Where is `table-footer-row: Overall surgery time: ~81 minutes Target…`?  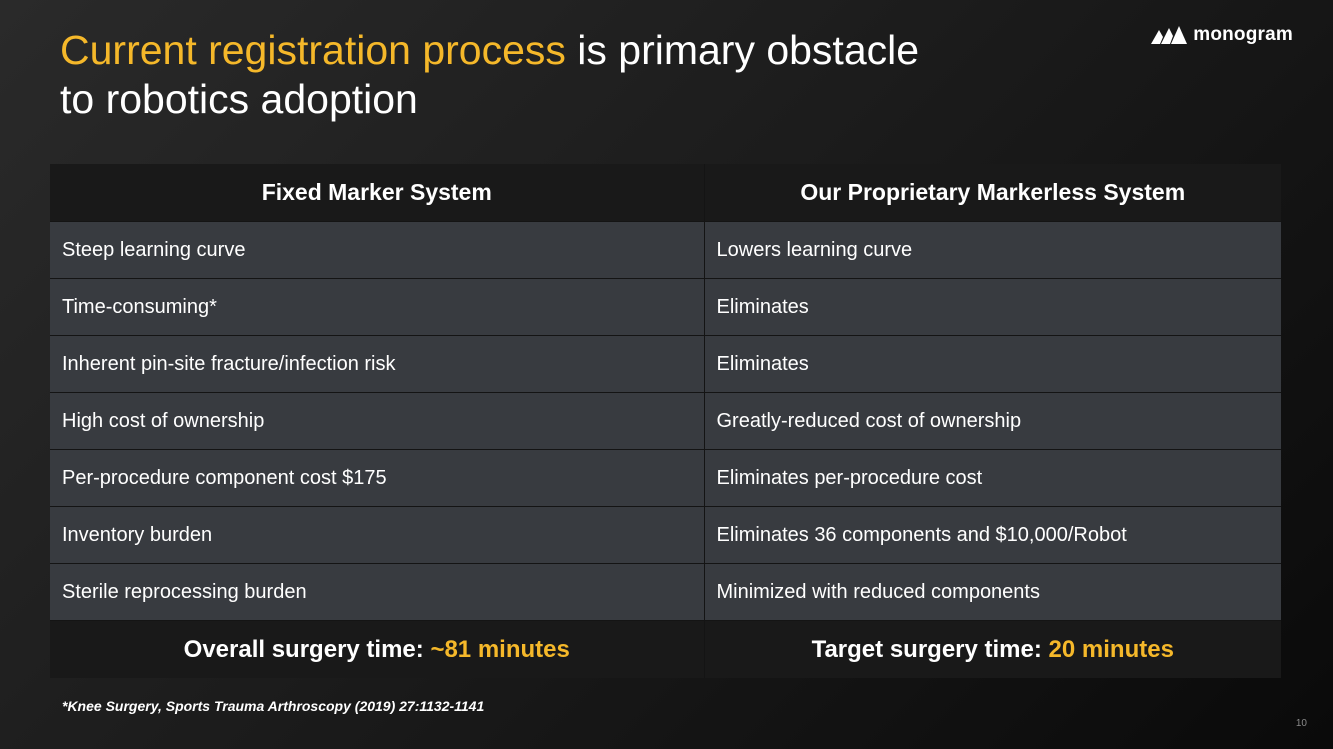
table-footer-row: Overall surgery time: ~81 minutes Target… is located at coordinates (665, 649).